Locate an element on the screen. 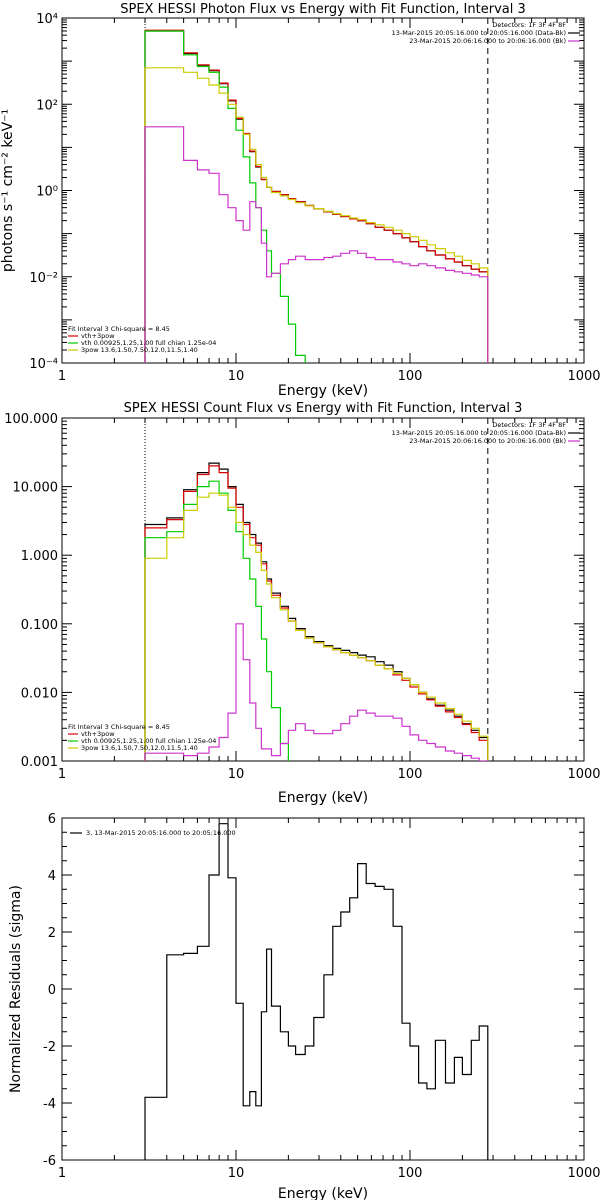 Image resolution: width=600 pixels, height=1200 pixels. y-tick-label: 10.000 is located at coordinates (36, 488).